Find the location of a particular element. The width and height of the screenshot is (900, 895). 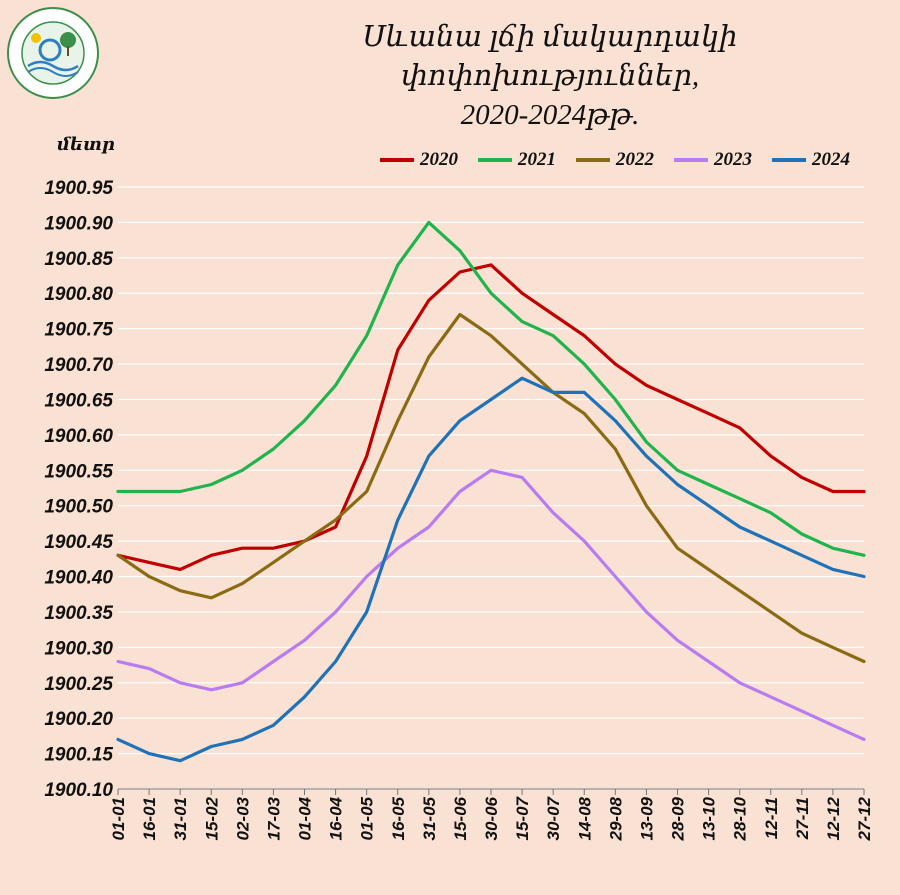

x-tick-label: 28-10 is located at coordinates (740, 818).